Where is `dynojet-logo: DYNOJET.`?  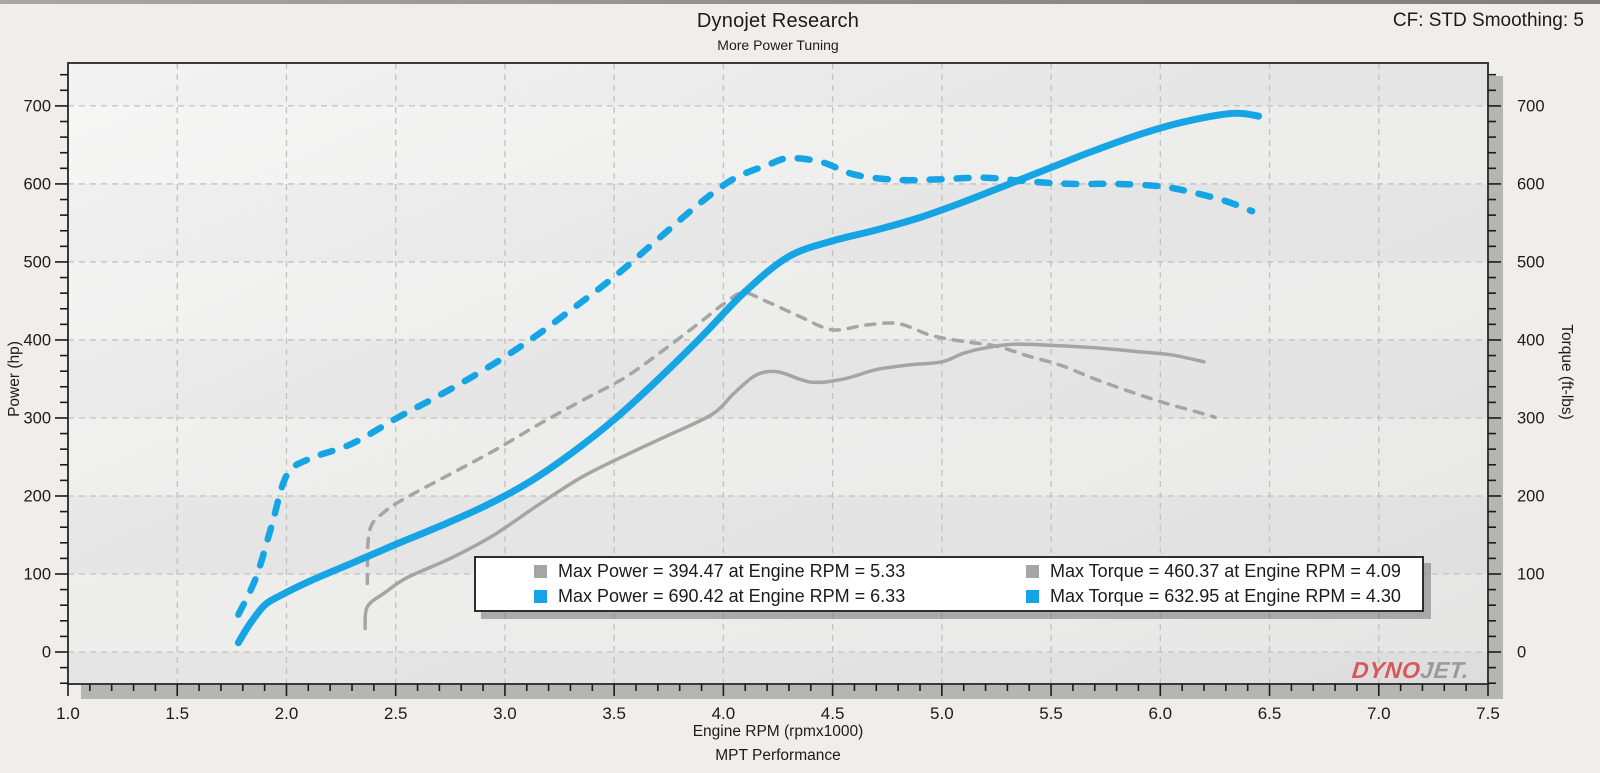 dynojet-logo: DYNOJET. is located at coordinates (1411, 670).